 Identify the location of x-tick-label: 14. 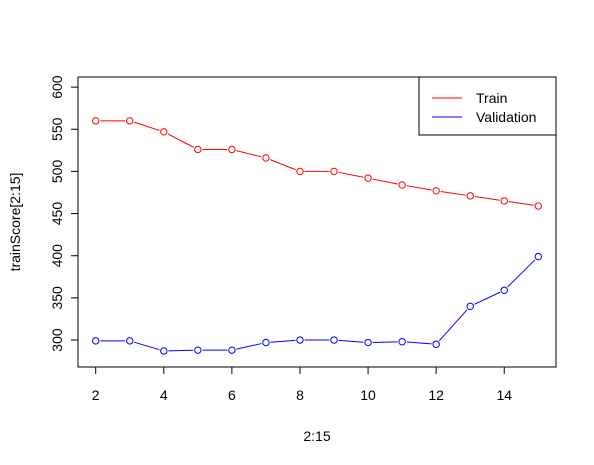
(504, 395).